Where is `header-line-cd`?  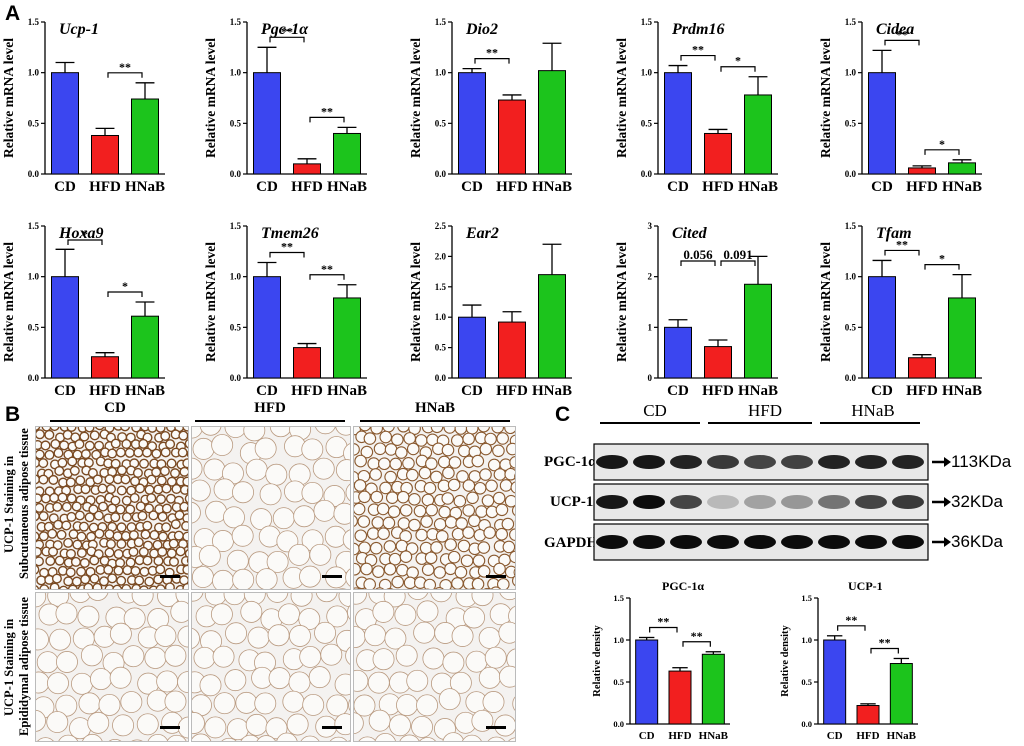 header-line-cd is located at coordinates (115, 421).